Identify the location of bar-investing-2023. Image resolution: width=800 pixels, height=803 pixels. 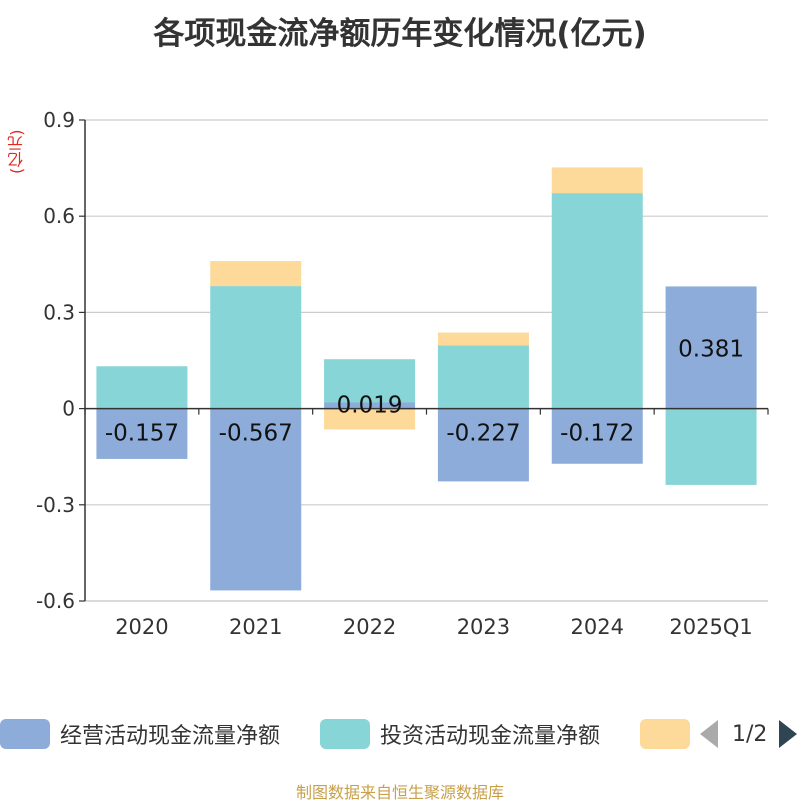
(483, 377).